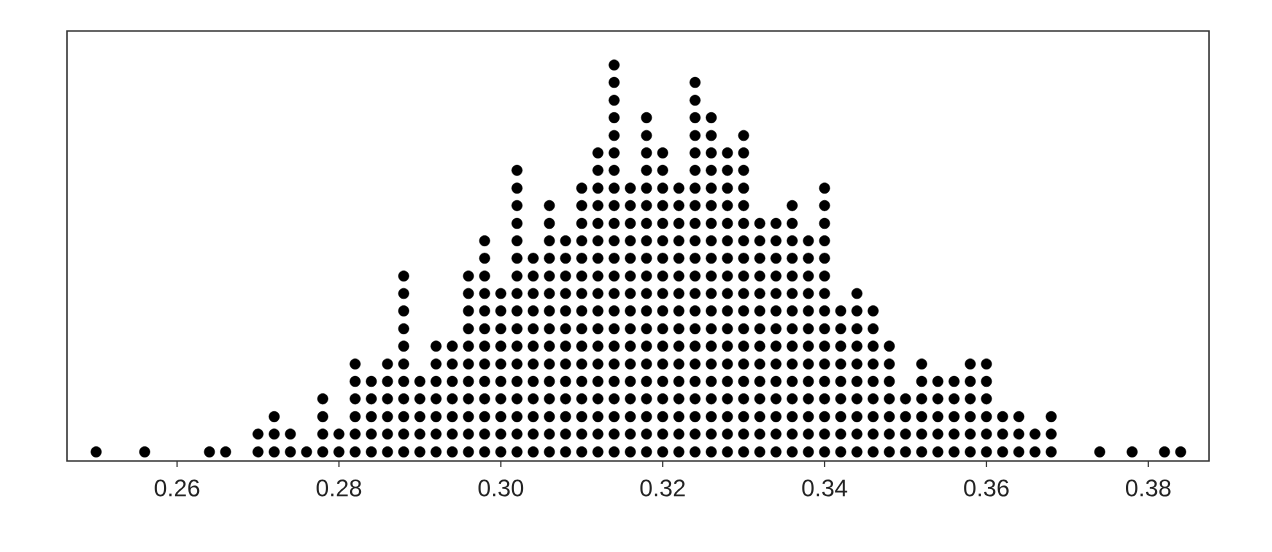 The height and width of the screenshot is (552, 1272). What do you see at coordinates (662, 488) in the screenshot?
I see `x-tick-label: 0.32` at bounding box center [662, 488].